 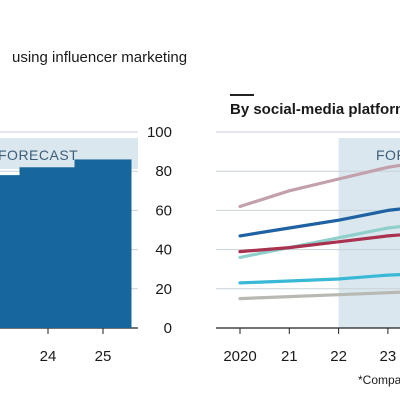 What do you see at coordinates (289, 356) in the screenshot?
I see `right-x-tick-label: 21` at bounding box center [289, 356].